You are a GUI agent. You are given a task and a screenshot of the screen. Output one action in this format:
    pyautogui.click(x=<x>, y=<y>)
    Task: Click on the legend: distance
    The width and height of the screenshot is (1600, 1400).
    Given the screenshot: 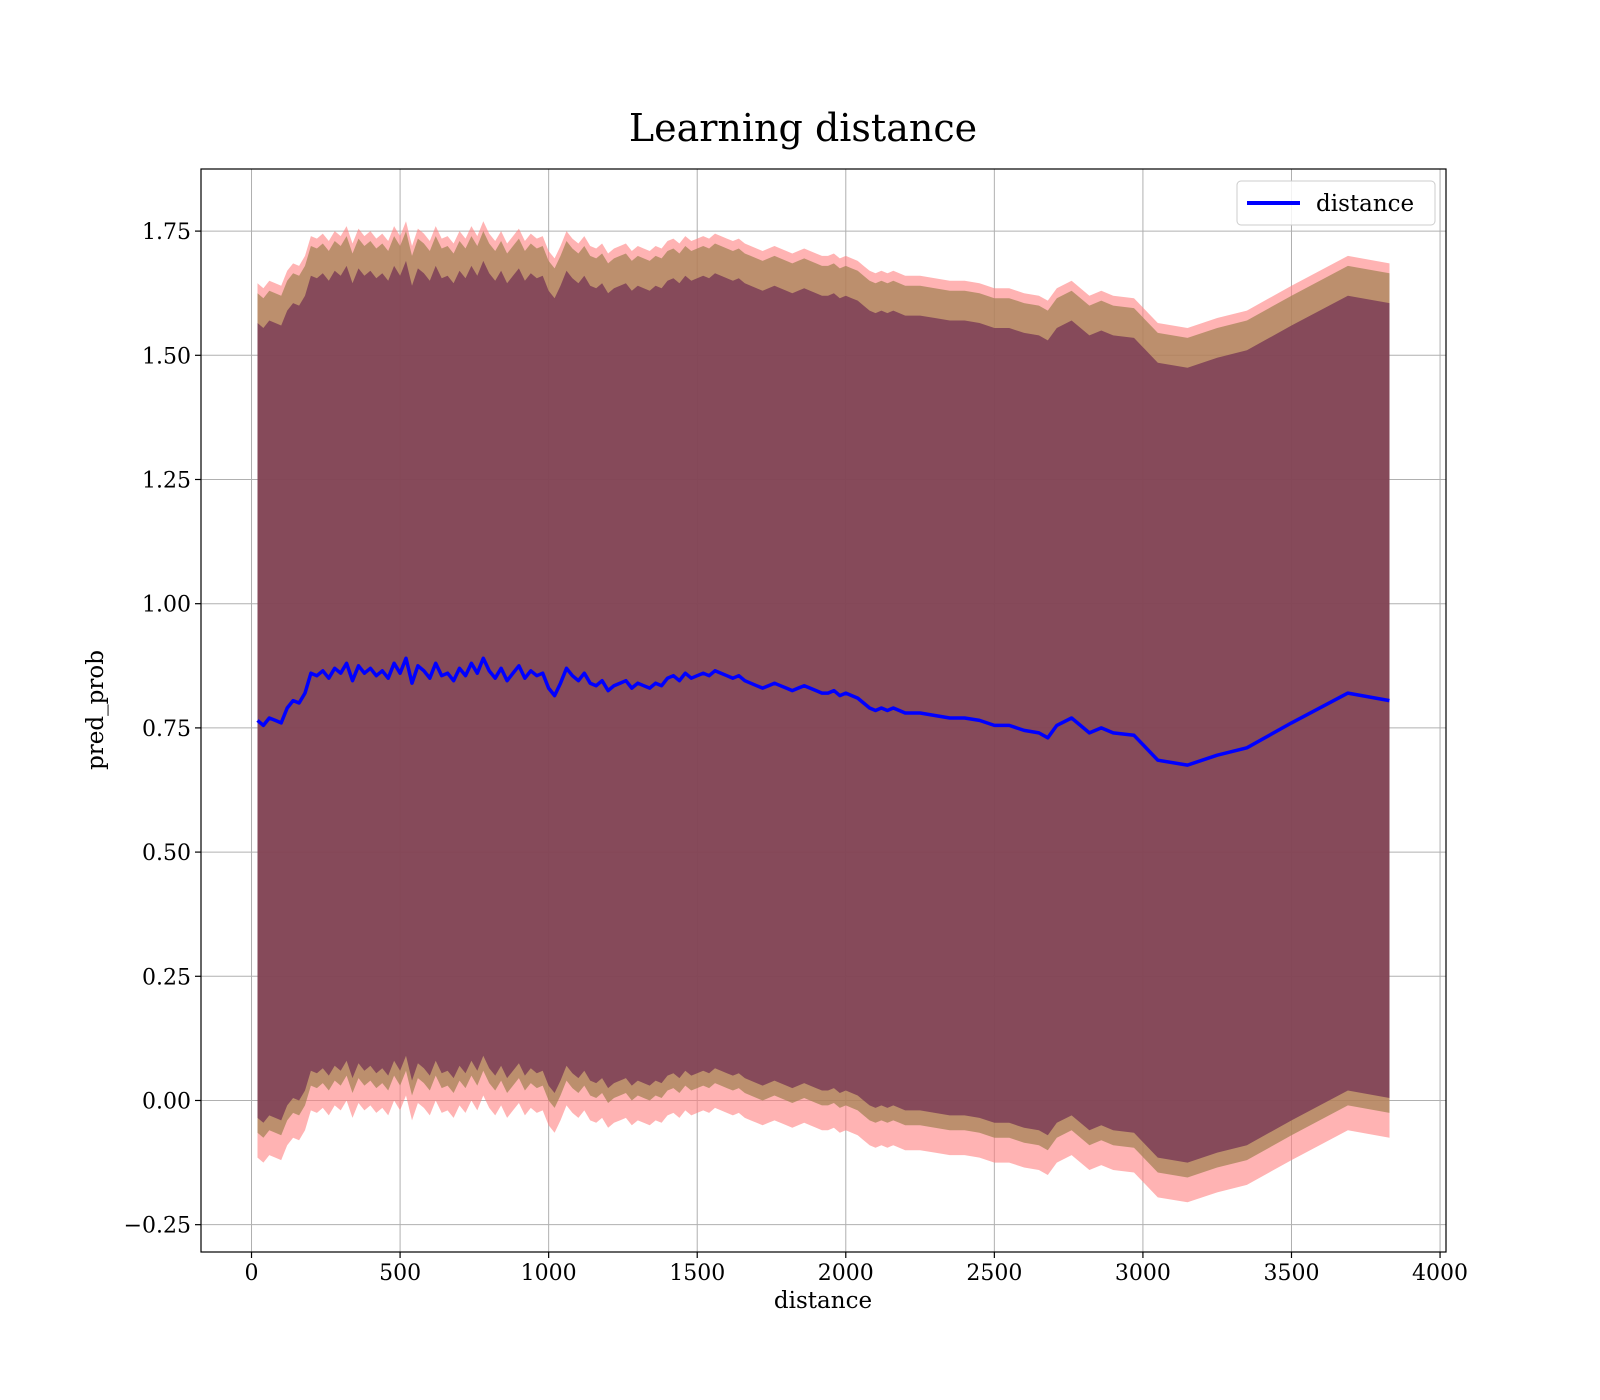 What is the action you would take?
    pyautogui.click(x=1336, y=203)
    